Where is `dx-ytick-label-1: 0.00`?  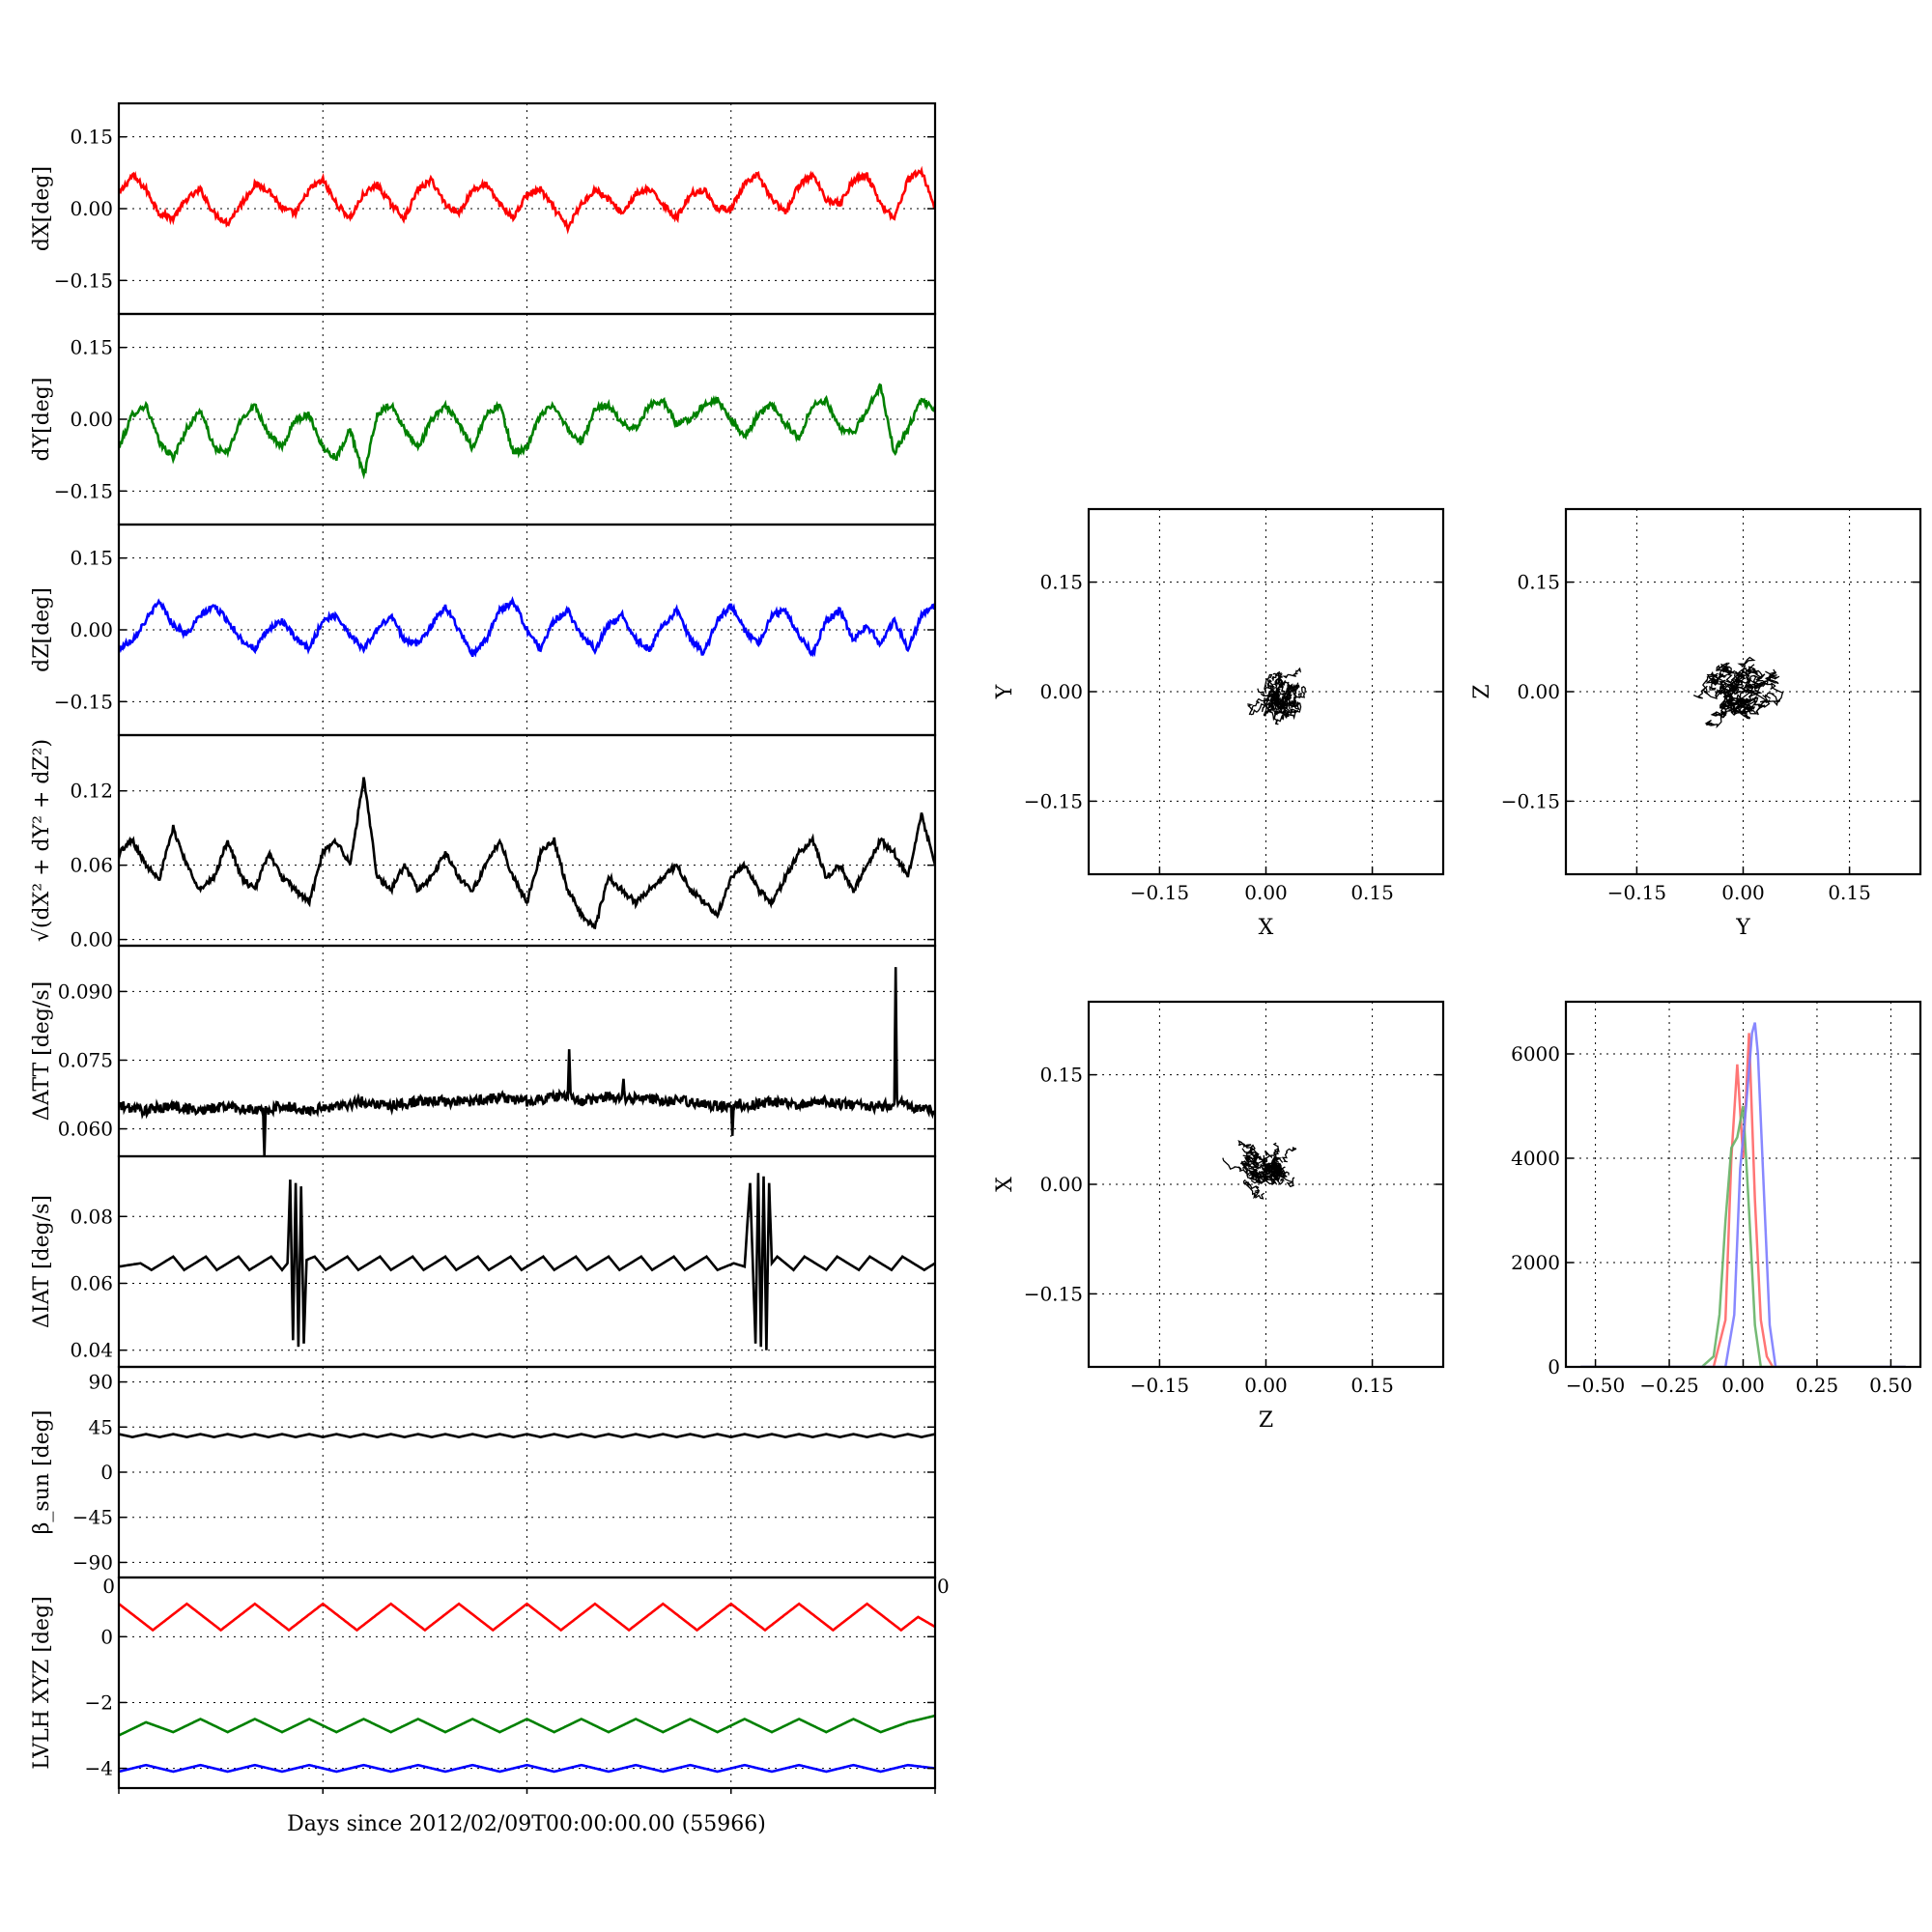 dx-ytick-label-1: 0.00 is located at coordinates (91, 208).